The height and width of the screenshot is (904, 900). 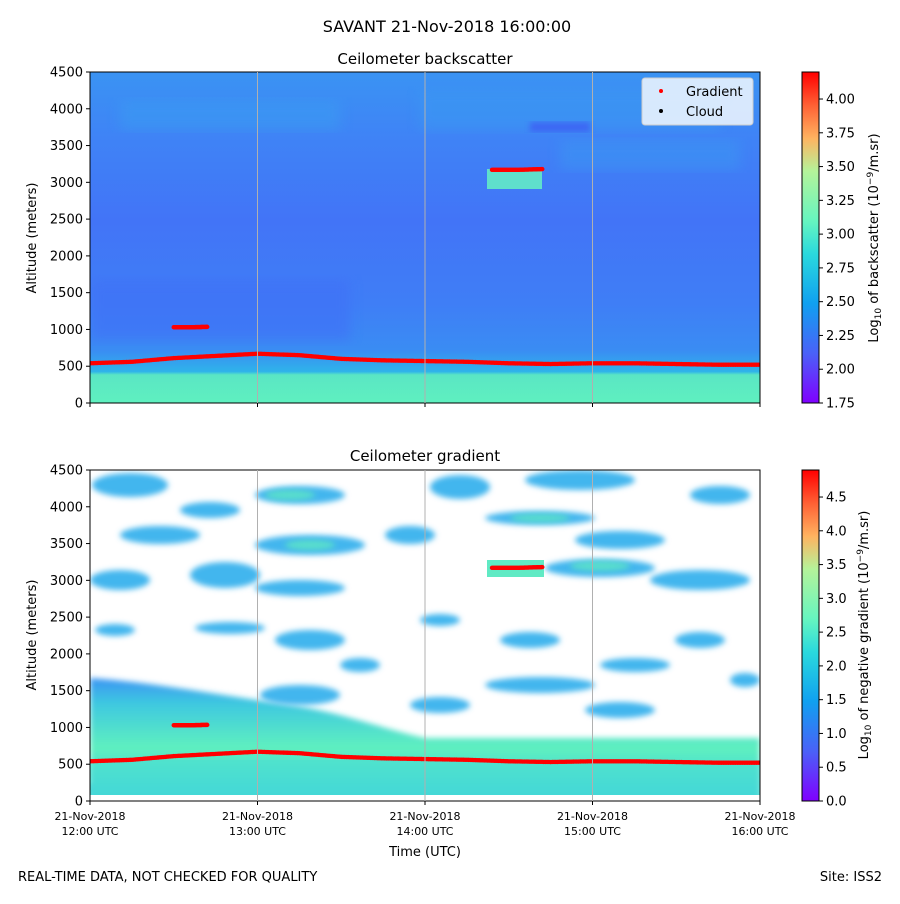 I want to click on legend-gradient-label: Gradient, so click(x=714, y=92).